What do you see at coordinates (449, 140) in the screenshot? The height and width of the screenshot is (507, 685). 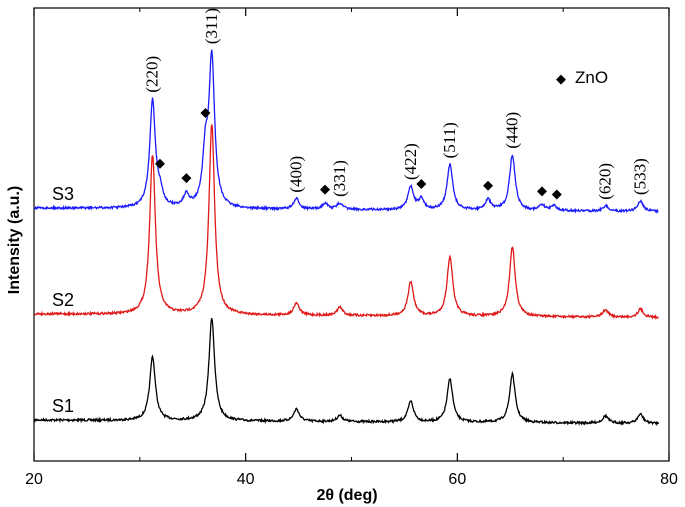 I see `miller-label: (511)` at bounding box center [449, 140].